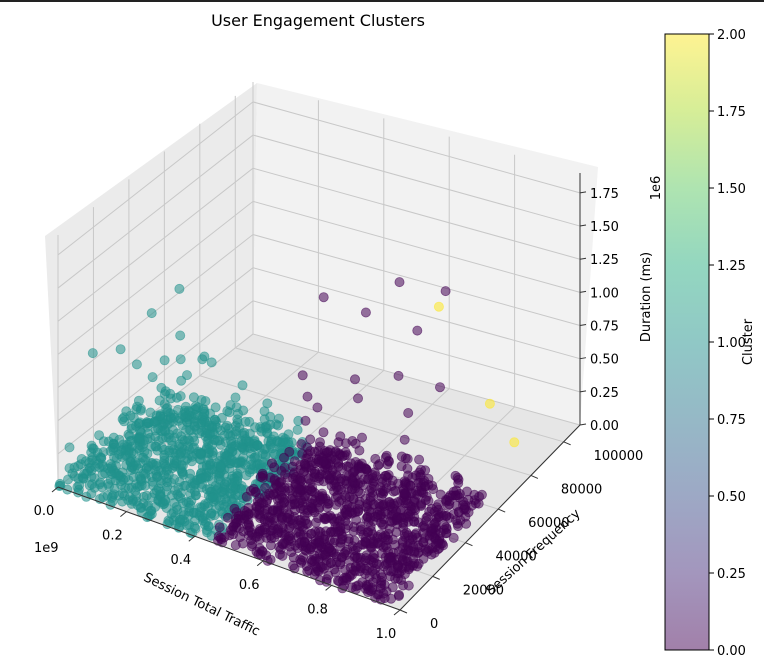  Describe the element at coordinates (731, 266) in the screenshot. I see `colorbar-tick-label: 1.25` at that location.